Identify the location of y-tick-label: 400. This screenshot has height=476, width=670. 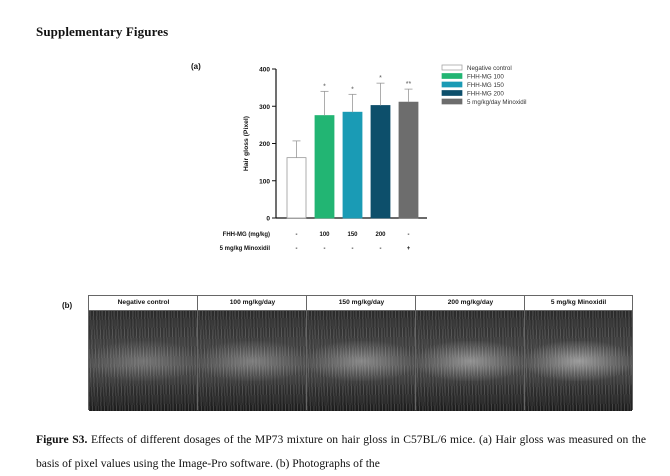
(264, 70).